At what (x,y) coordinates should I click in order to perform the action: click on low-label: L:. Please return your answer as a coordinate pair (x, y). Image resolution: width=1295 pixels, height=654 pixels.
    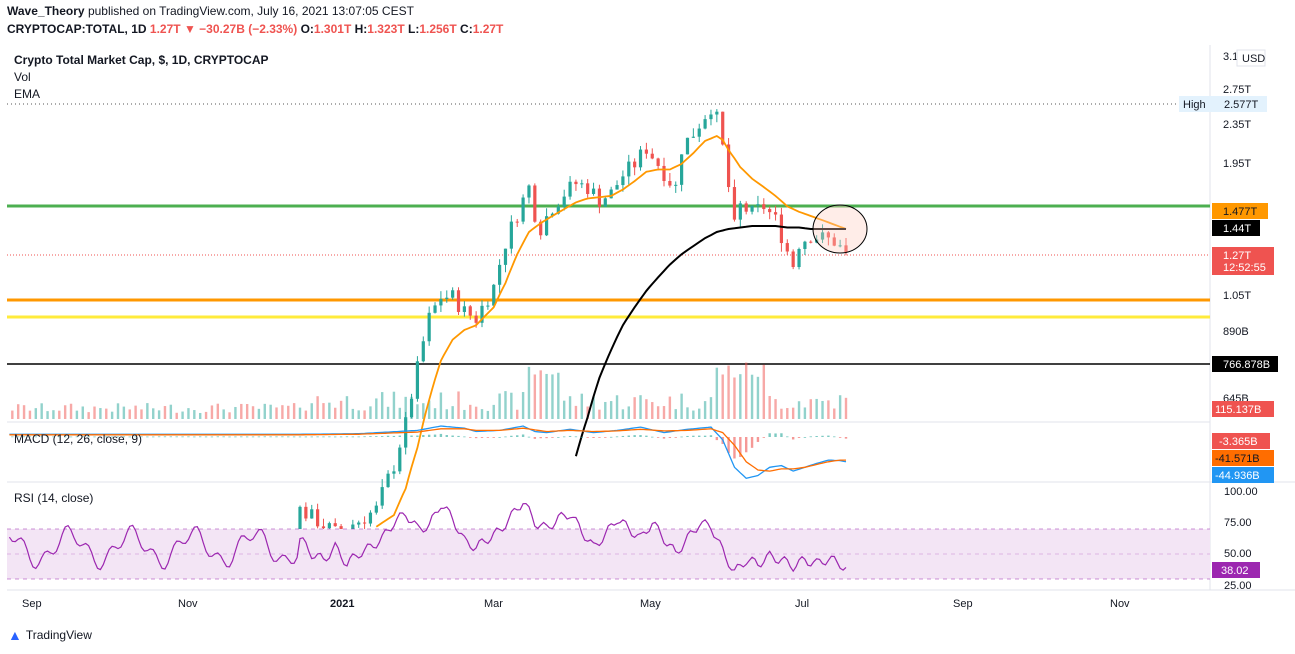
    Looking at the image, I should click on (414, 29).